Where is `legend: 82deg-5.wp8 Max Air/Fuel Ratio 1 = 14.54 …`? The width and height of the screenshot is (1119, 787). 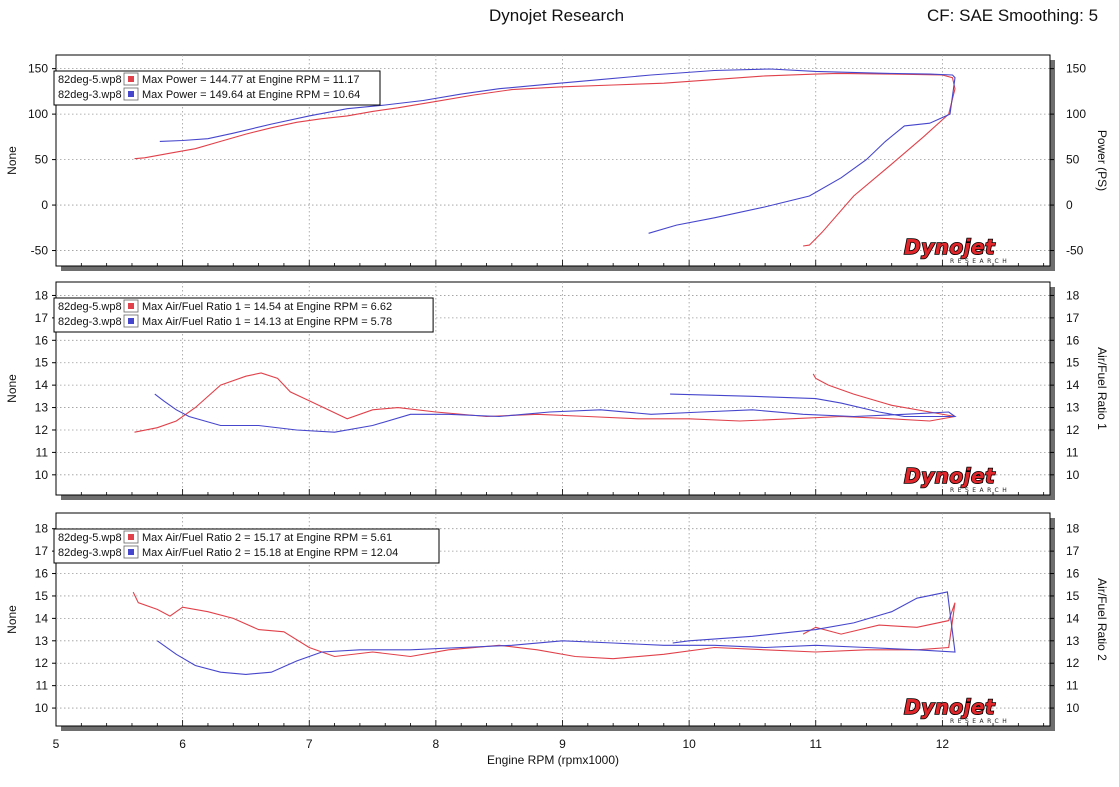
legend: 82deg-5.wp8 Max Air/Fuel Ratio 1 = 14.54 … is located at coordinates (243, 315).